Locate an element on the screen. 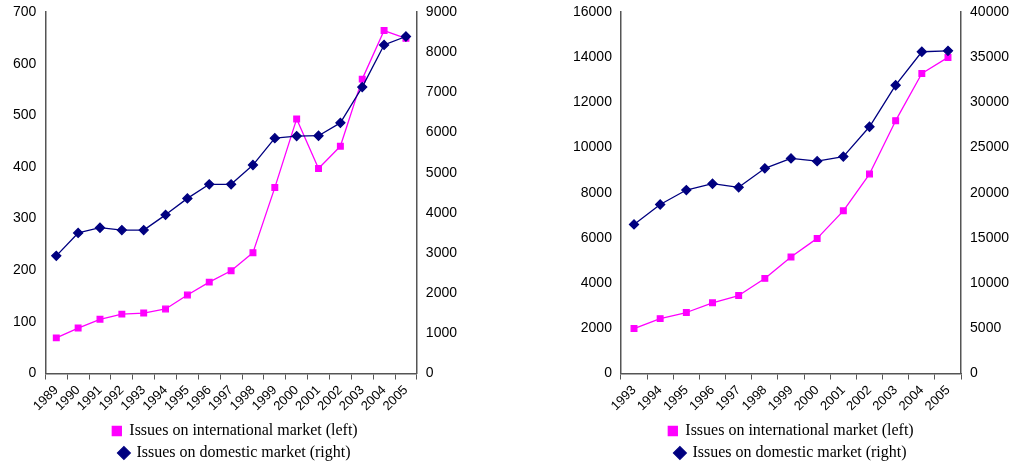 This screenshot has height=475, width=1022. y2-tick-label: 30000 is located at coordinates (990, 101).